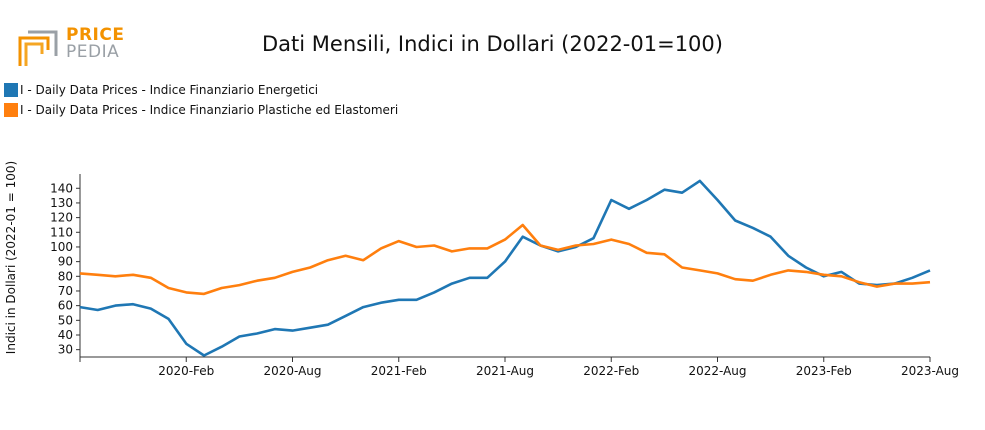 Image resolution: width=985 pixels, height=430 pixels. Describe the element at coordinates (65, 262) in the screenshot. I see `y-tick-label: 90` at that location.